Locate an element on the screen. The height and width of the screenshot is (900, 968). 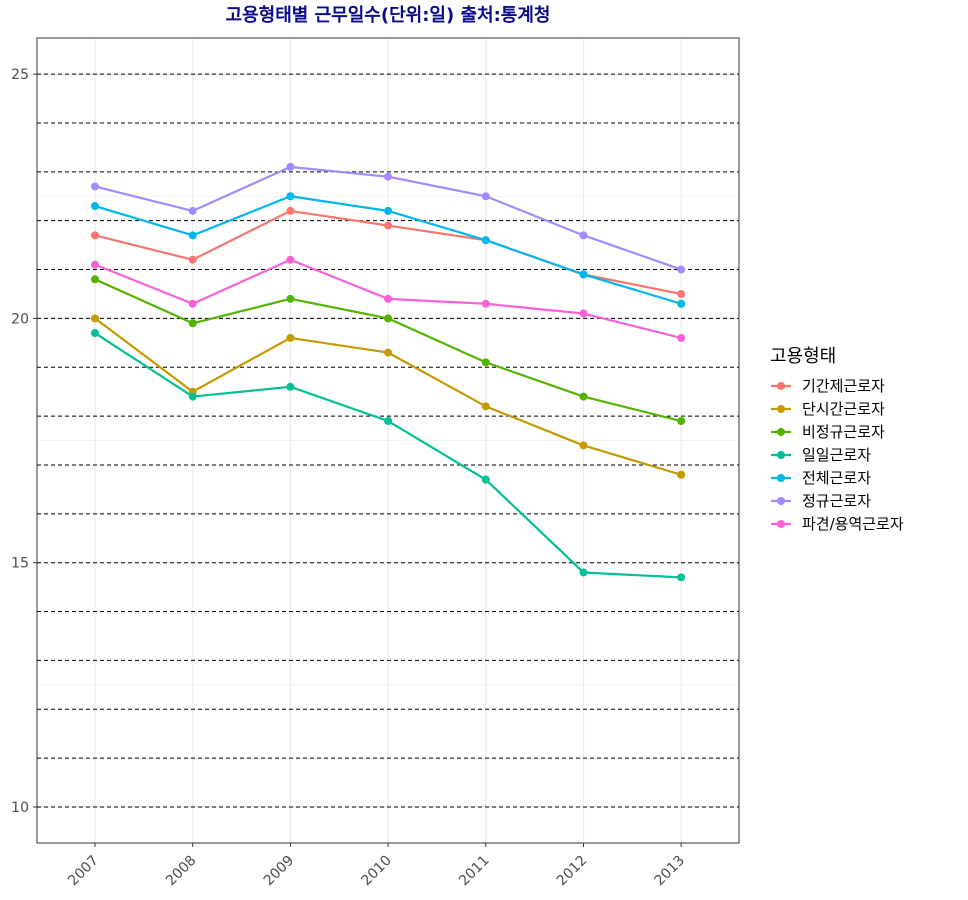
legend-label: 전체근로자 is located at coordinates (836, 478).